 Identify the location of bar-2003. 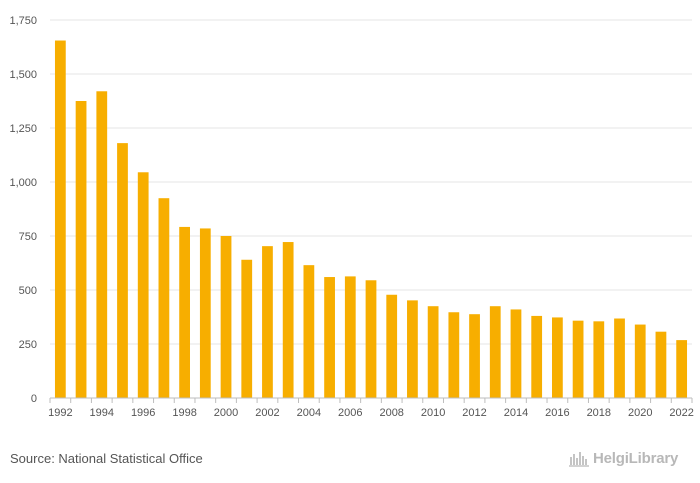
(288, 320).